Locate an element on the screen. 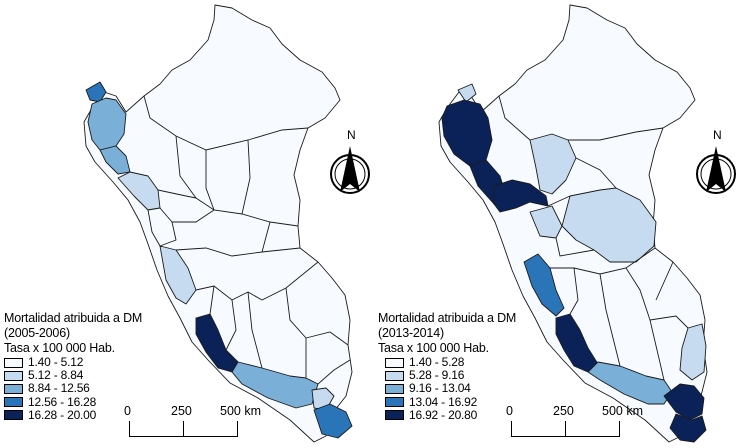 This screenshot has height=448, width=748. legend-class-label: 16.92 - 20.80 is located at coordinates (443, 414).